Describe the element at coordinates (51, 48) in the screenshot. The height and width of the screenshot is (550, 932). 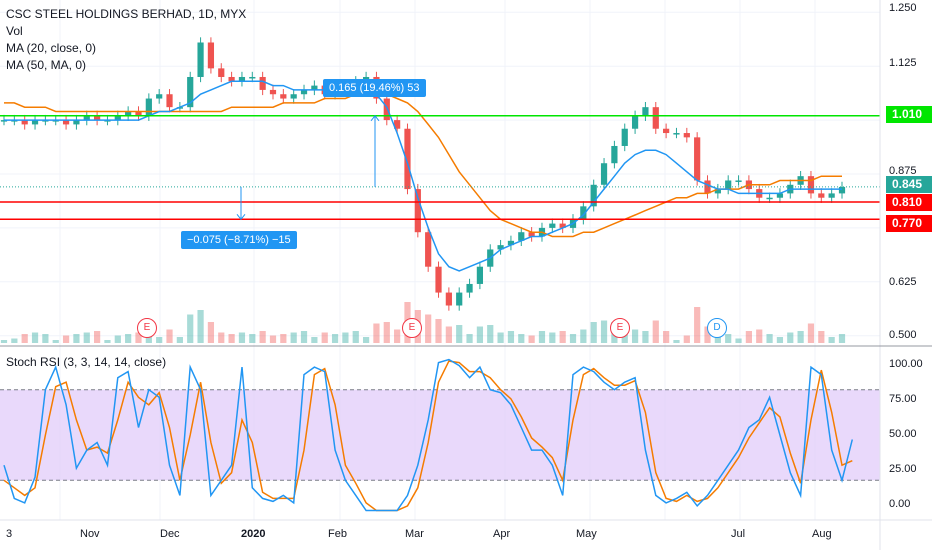
I see `legend-ma20: MA (20, close, 0)` at that location.